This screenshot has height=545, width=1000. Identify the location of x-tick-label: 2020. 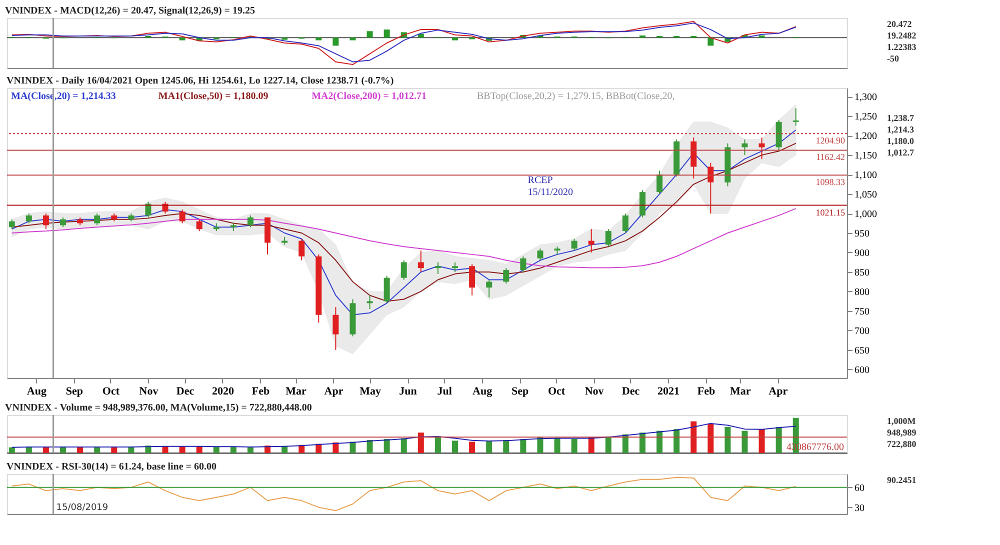
(223, 392).